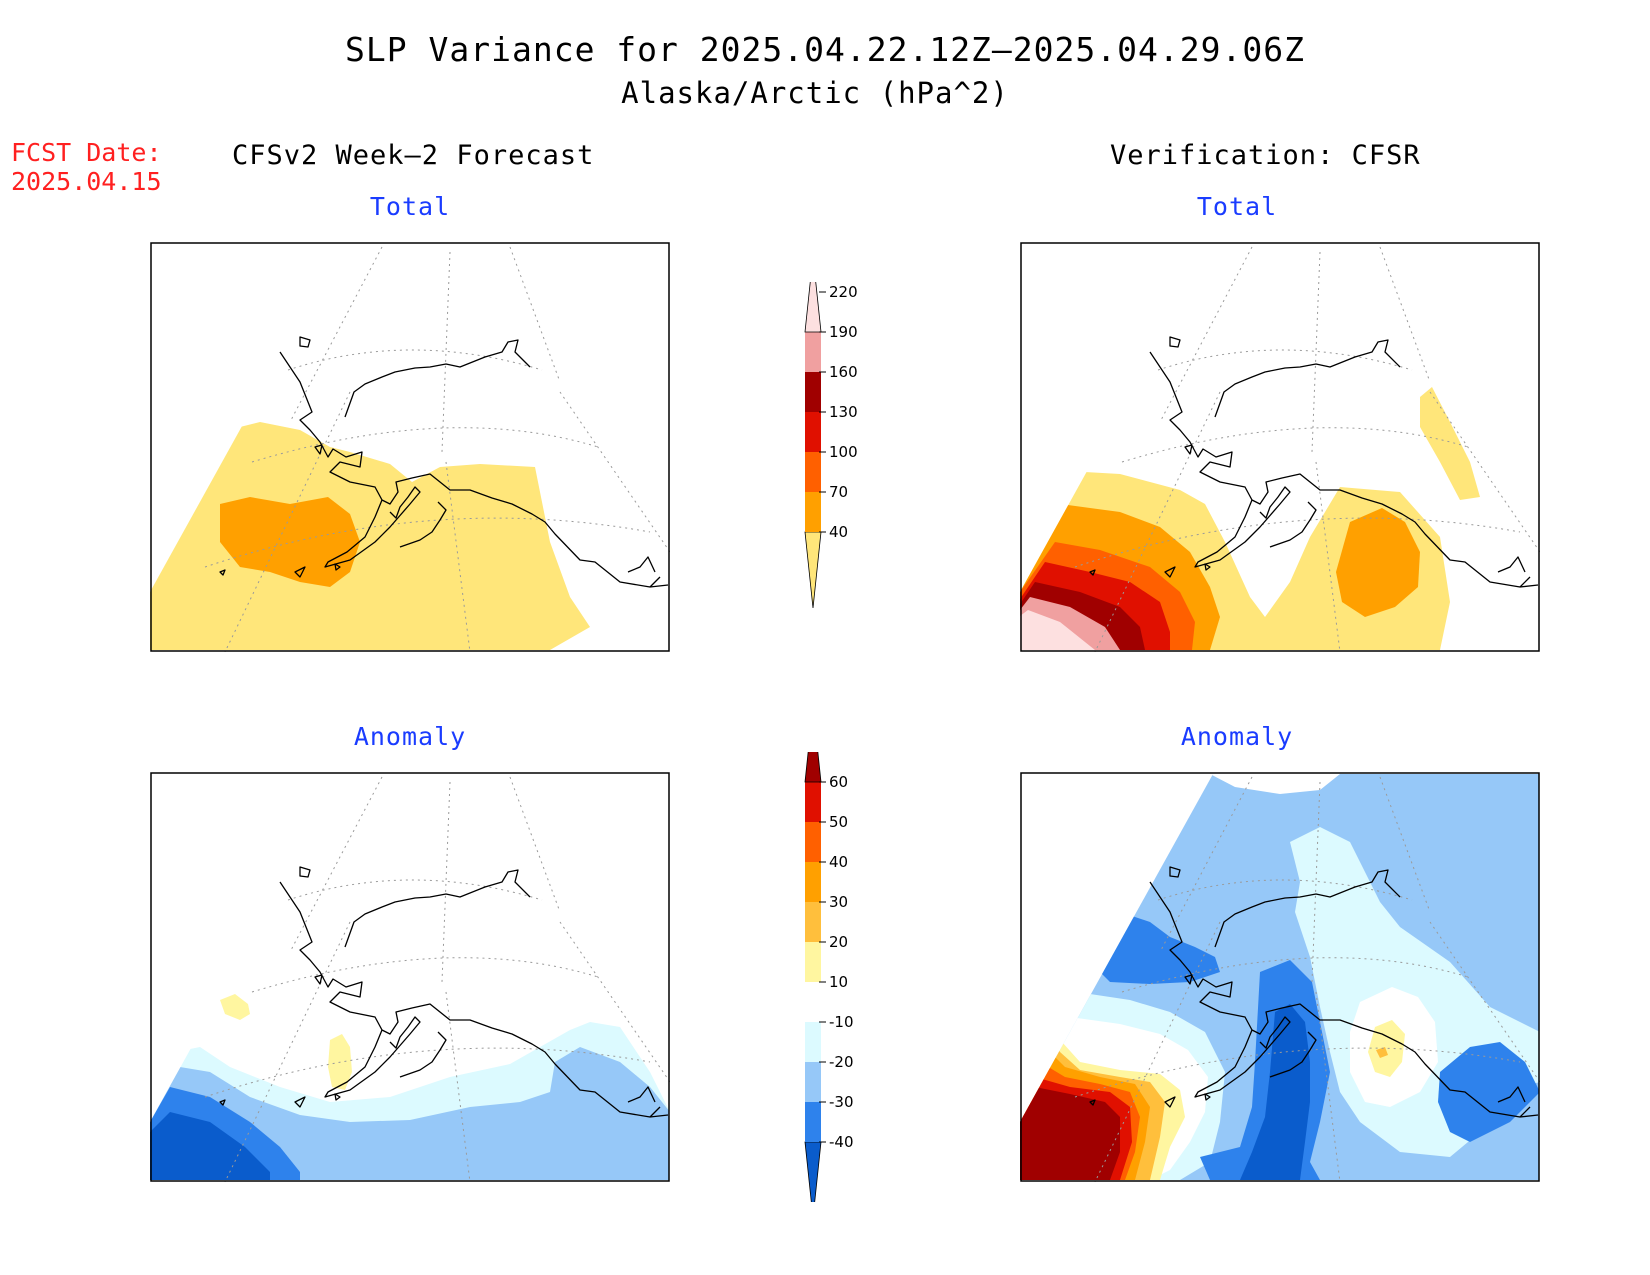 The image size is (1650, 1275). I want to click on map-verification-anomaly, so click(1280, 977).